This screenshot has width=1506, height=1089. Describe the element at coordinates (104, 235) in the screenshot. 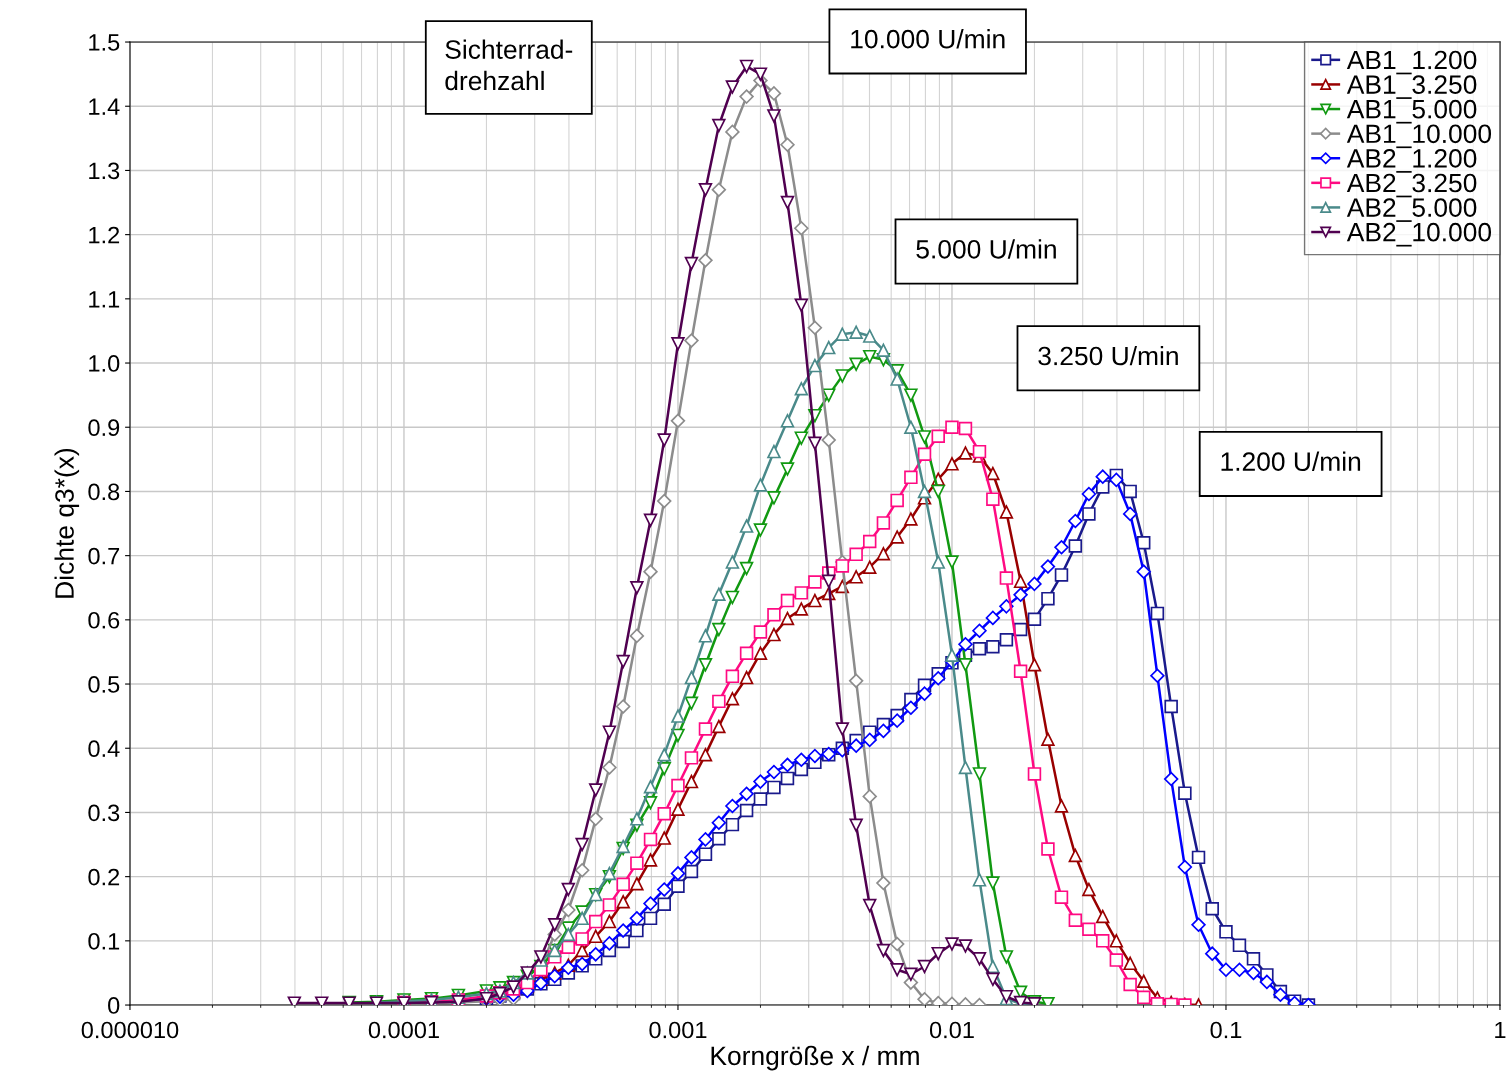

I see `y-tick-label: 1.2` at that location.